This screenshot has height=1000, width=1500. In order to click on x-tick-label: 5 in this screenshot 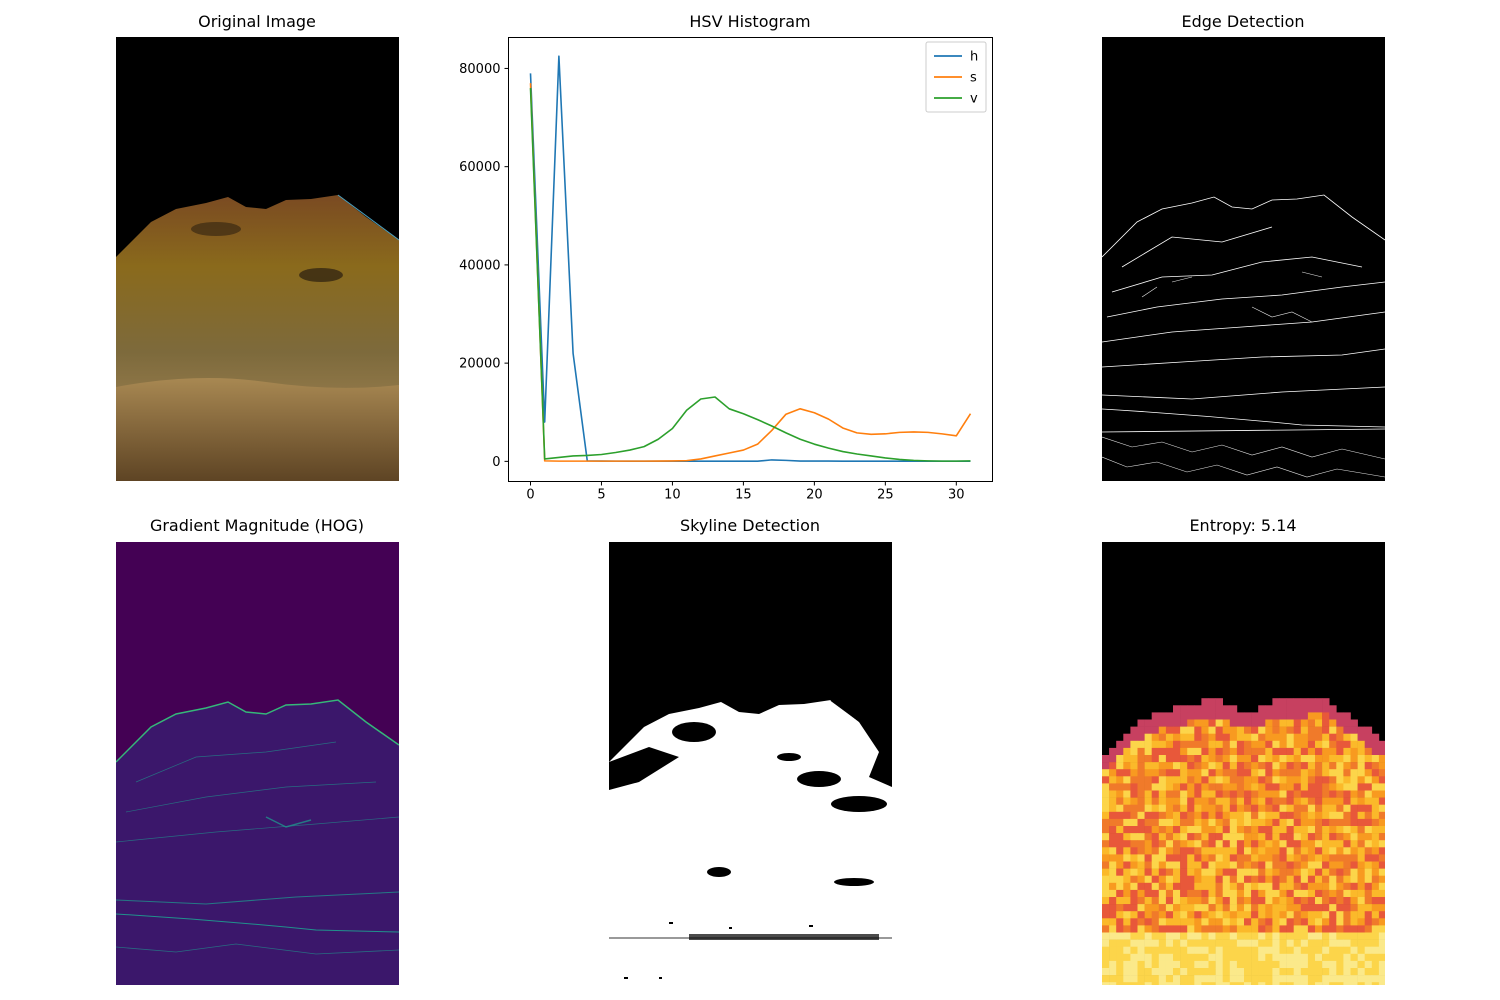, I will do `click(601, 495)`.